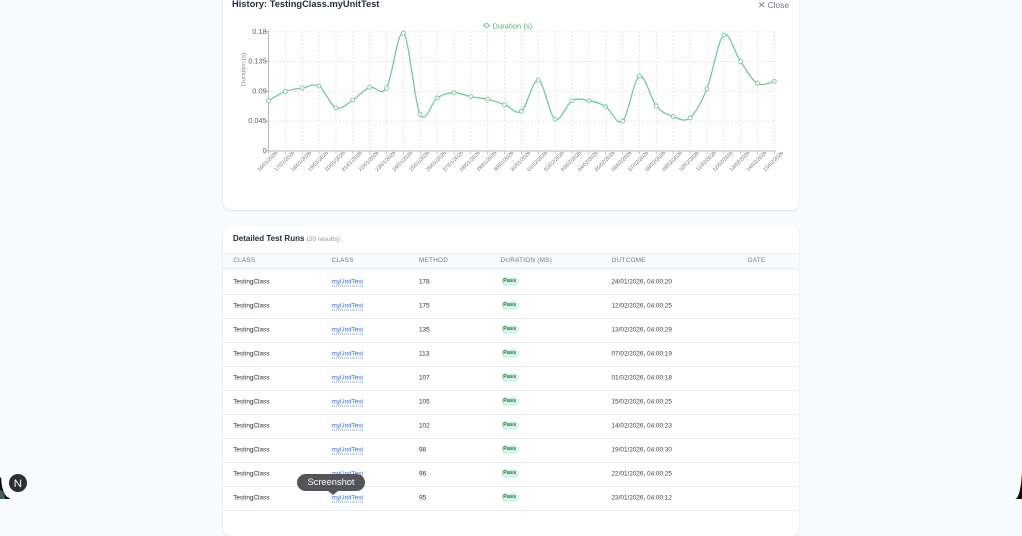 The image size is (1022, 536). What do you see at coordinates (778, 156) in the screenshot?
I see `svg-text: 15/02/2026 04:00` at bounding box center [778, 156].